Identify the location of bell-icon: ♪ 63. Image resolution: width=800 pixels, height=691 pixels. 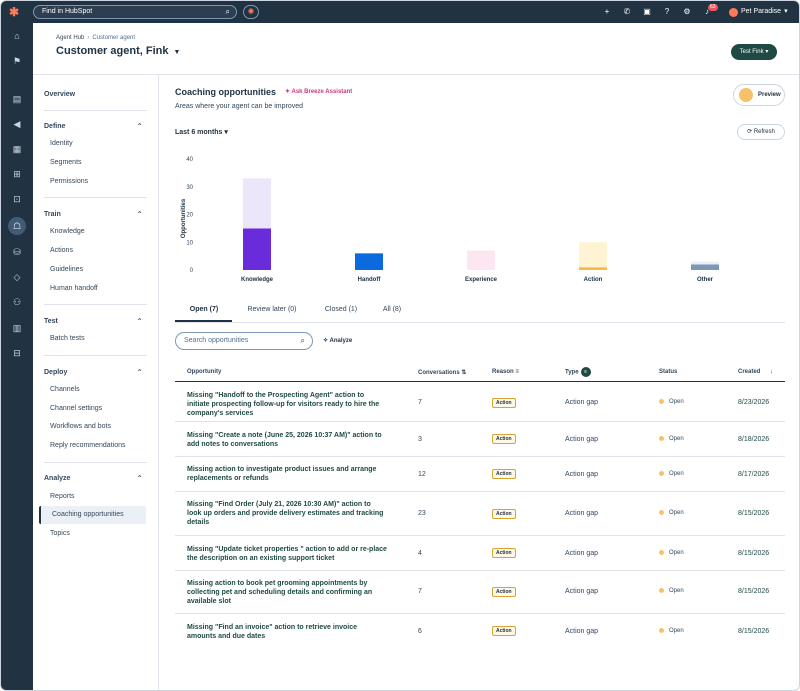
(711, 10).